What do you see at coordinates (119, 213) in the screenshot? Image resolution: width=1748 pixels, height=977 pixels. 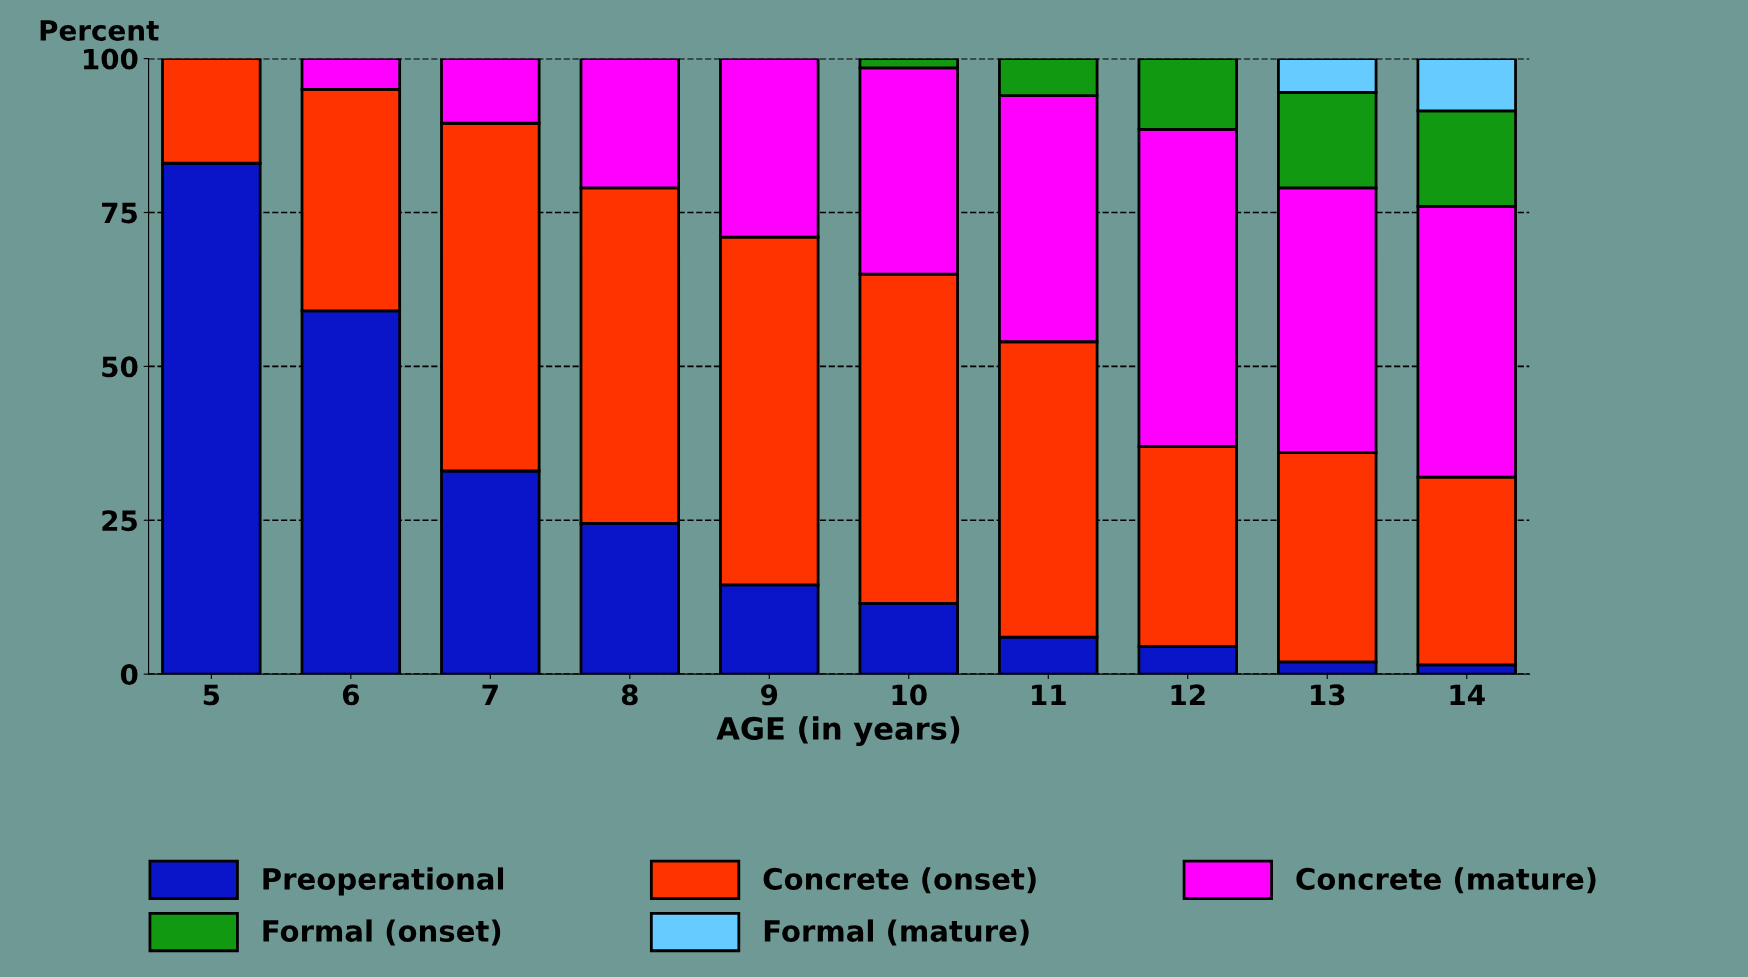 I see `y-tick-label: 75` at bounding box center [119, 213].